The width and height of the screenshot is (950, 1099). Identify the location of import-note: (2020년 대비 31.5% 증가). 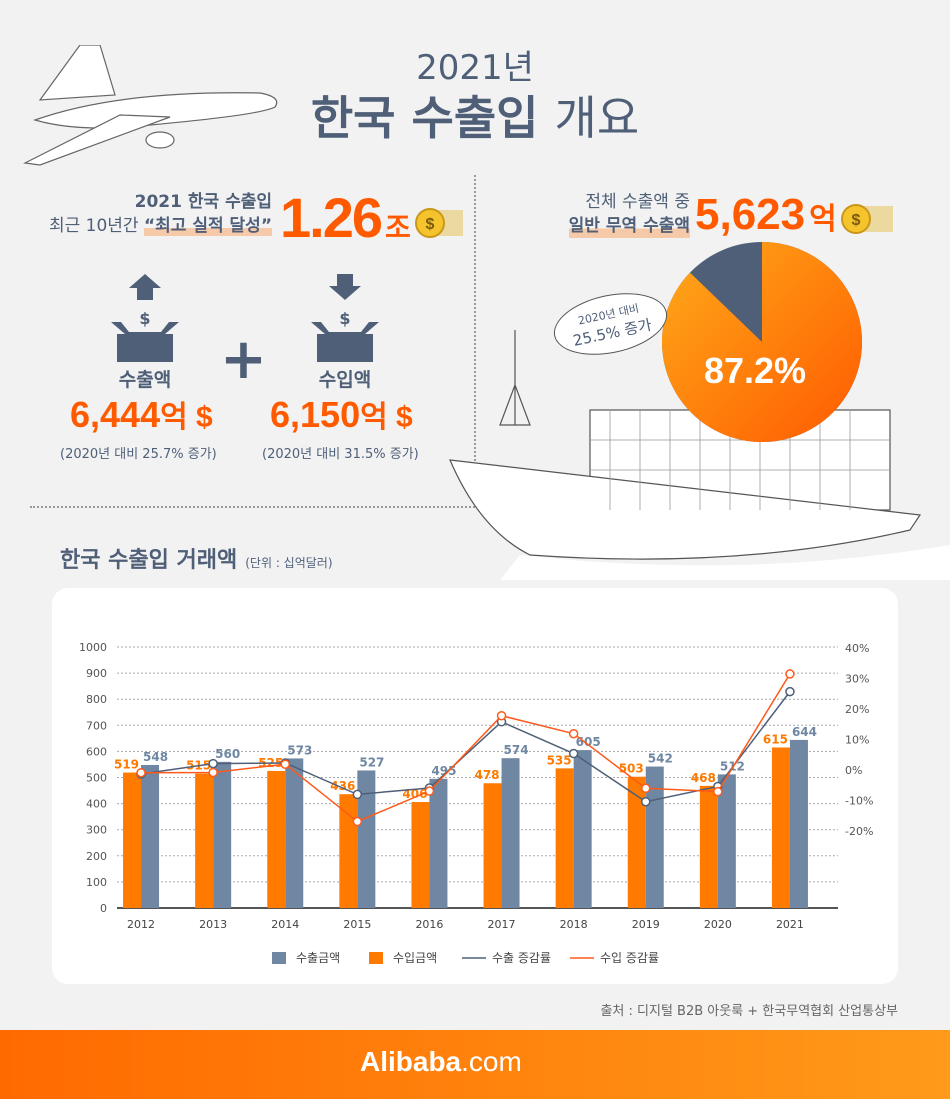
(340, 454).